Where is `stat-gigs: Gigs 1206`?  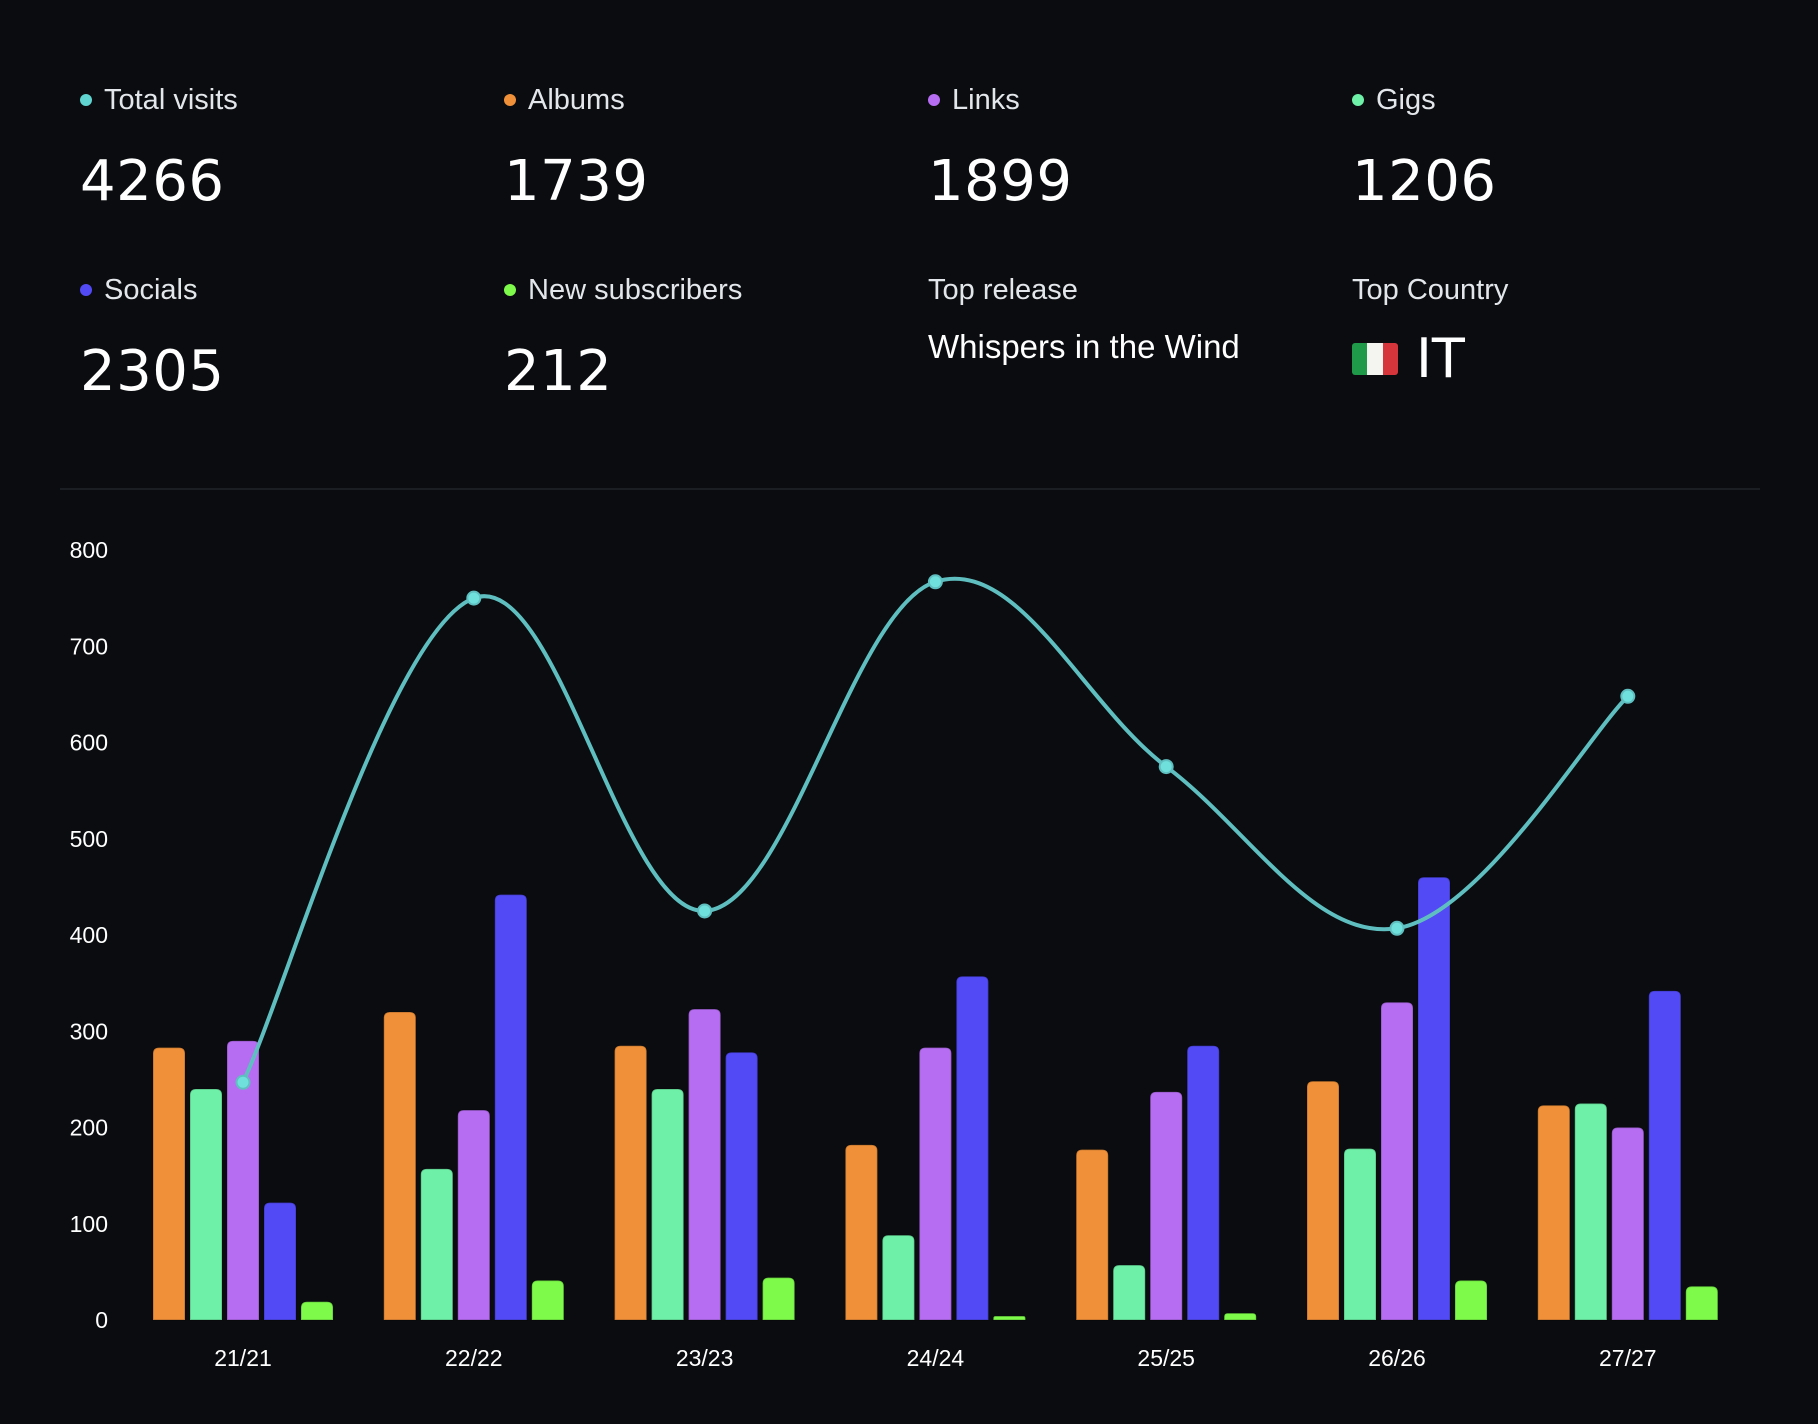
stat-gigs: Gigs 1206 is located at coordinates (1562, 145).